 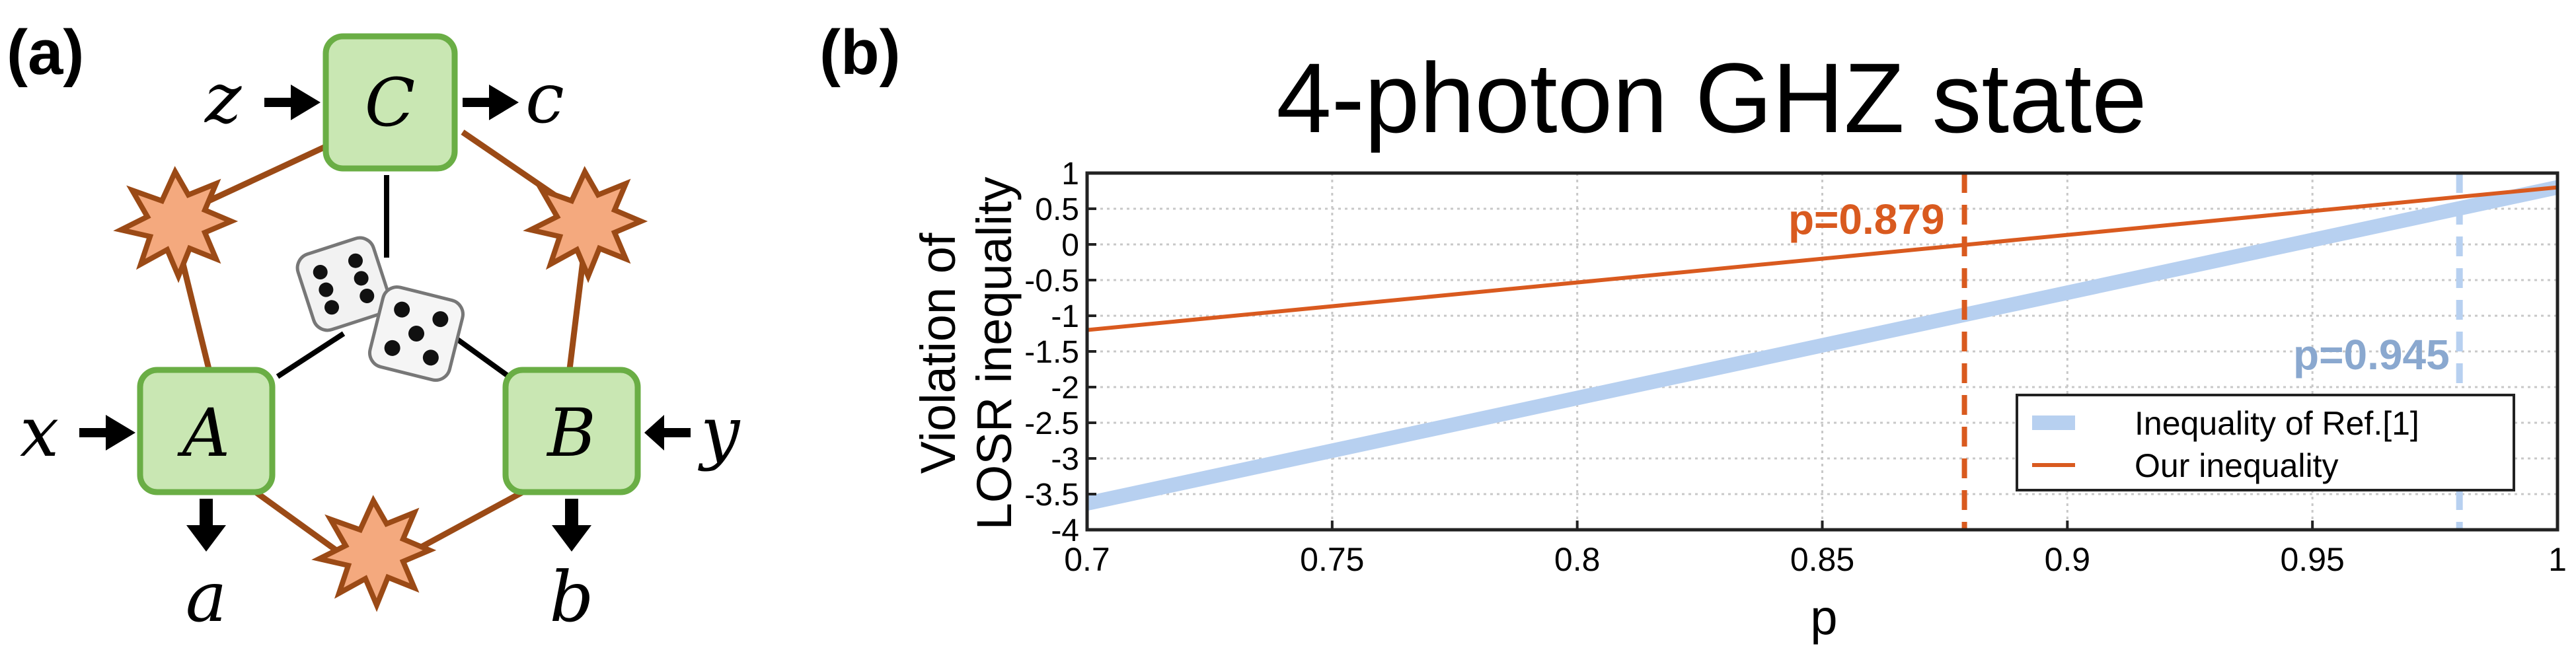 What do you see at coordinates (1051, 281) in the screenshot?
I see `y-tick-label: -0.5` at bounding box center [1051, 281].